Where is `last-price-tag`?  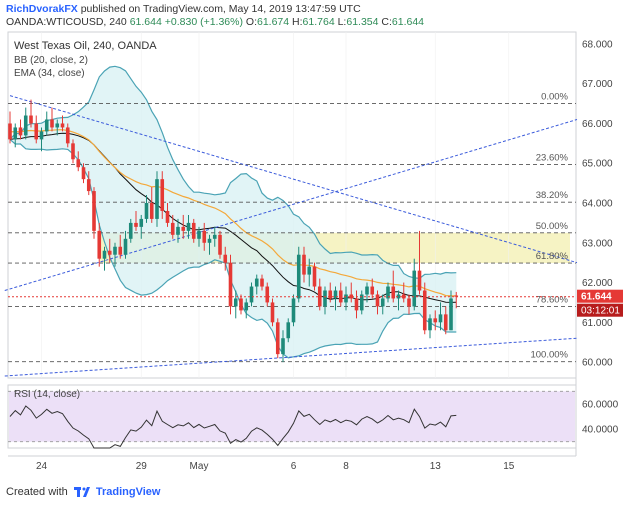
last-price-tag is located at coordinates (600, 296).